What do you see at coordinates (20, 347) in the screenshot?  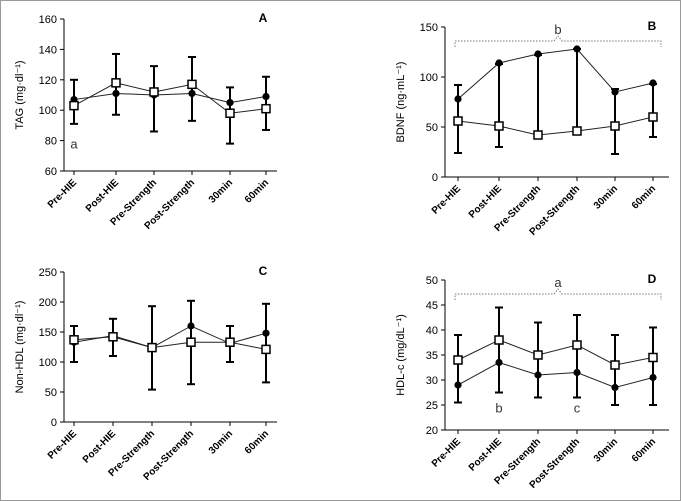 I see `y-axis-label: Non-HDL (mg·dl⁻¹)` at bounding box center [20, 347].